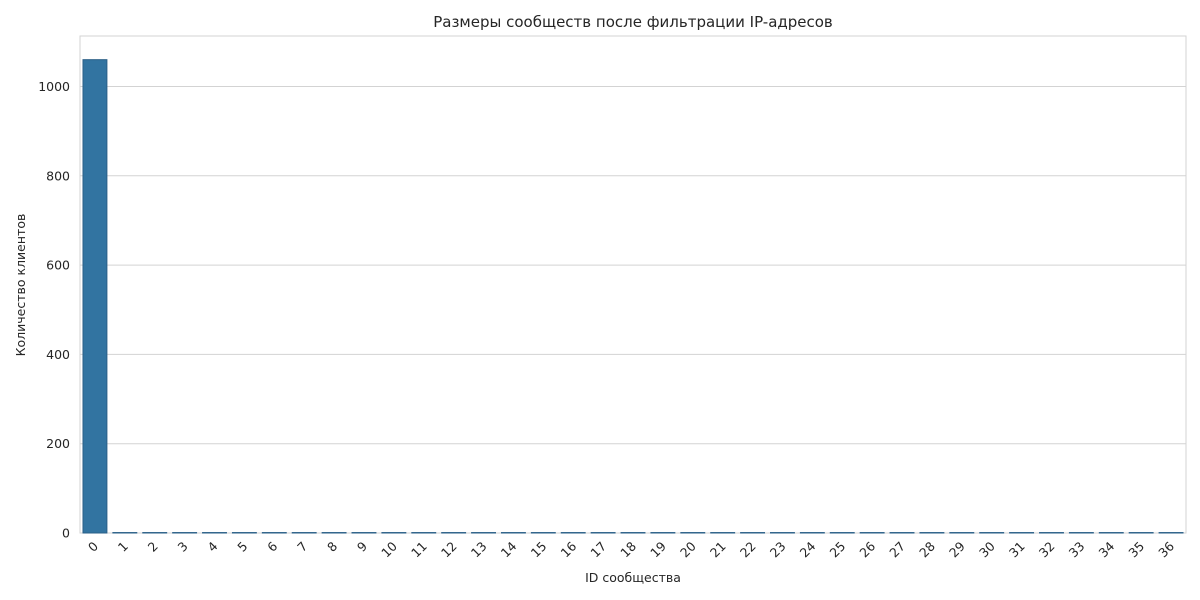 The image size is (1200, 600). I want to click on x-tick-label: 25, so click(838, 550).